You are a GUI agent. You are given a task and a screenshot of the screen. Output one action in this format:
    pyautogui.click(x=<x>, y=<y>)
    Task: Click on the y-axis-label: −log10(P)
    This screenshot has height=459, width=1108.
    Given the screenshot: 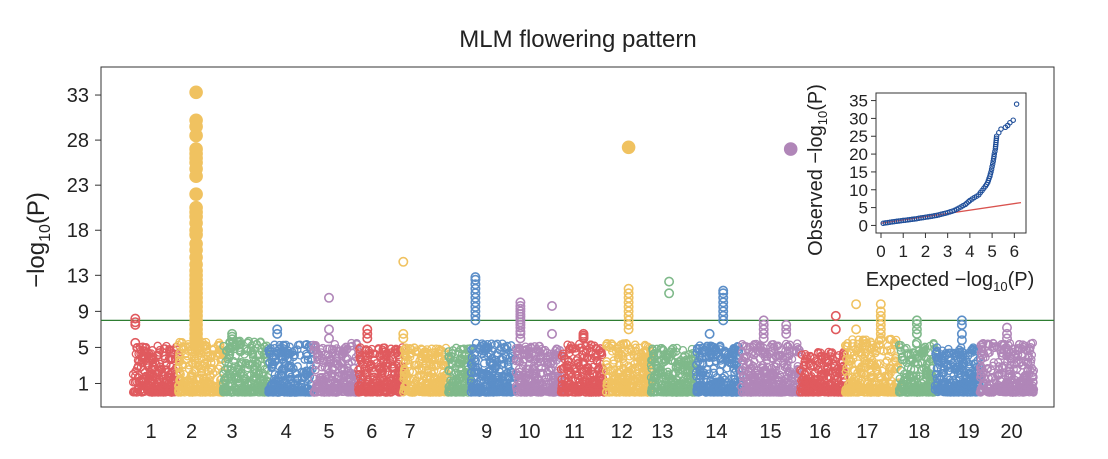 What is the action you would take?
    pyautogui.click(x=38, y=240)
    